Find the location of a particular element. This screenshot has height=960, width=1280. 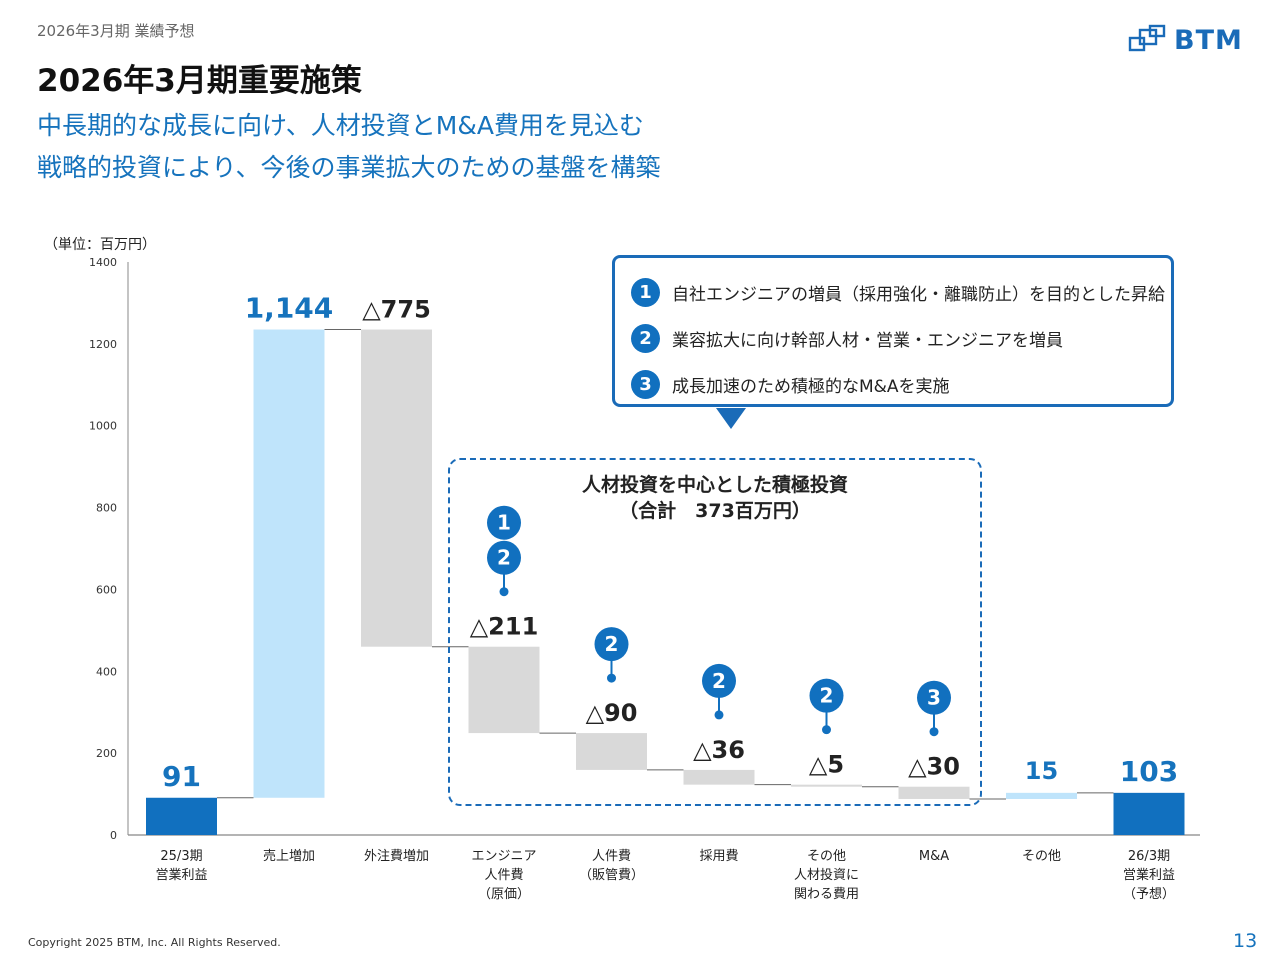

callout-item-3: 3 成長加速のため積極的なM&Aを実施 is located at coordinates (790, 384).